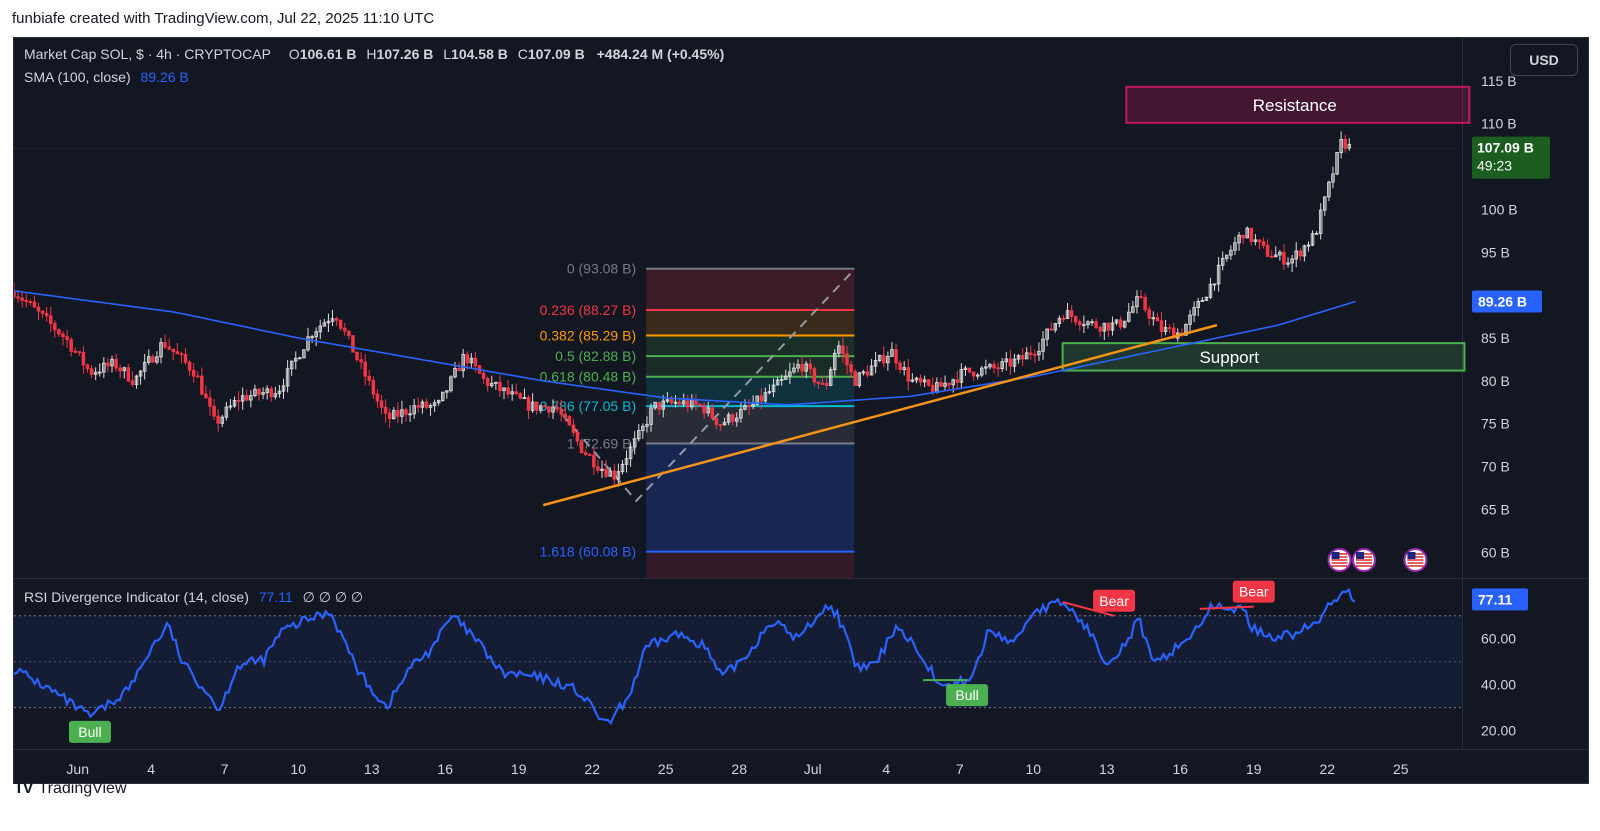 The image size is (1600, 831). Describe the element at coordinates (1544, 60) in the screenshot. I see `currency-button: USD` at that location.